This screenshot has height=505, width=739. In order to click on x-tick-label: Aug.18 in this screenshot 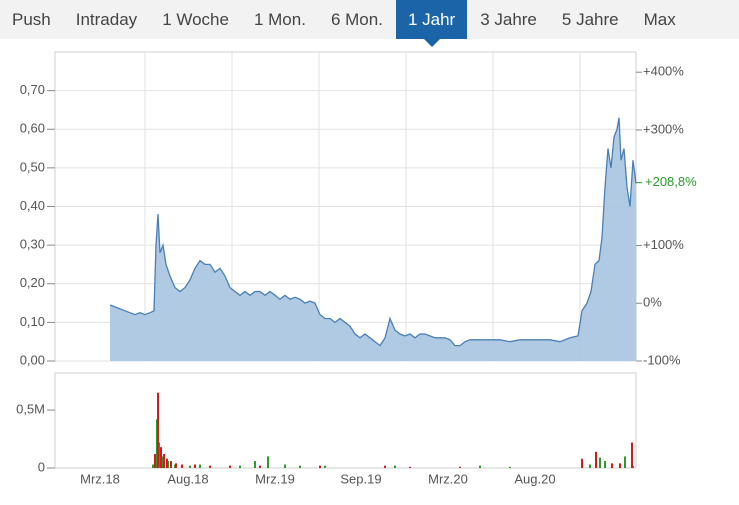, I will do `click(187, 478)`.